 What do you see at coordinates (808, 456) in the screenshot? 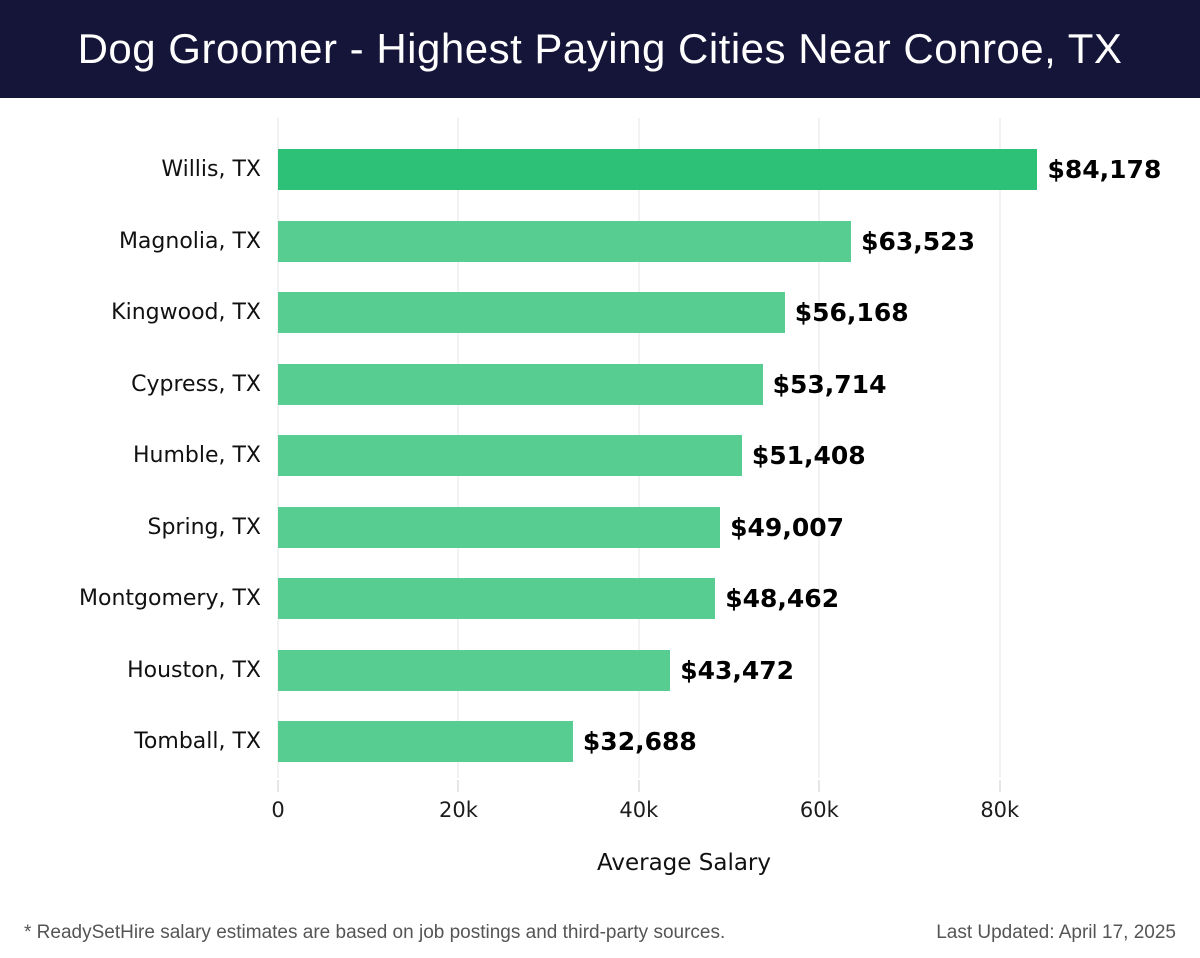
I see `value-label: $51,408` at bounding box center [808, 456].